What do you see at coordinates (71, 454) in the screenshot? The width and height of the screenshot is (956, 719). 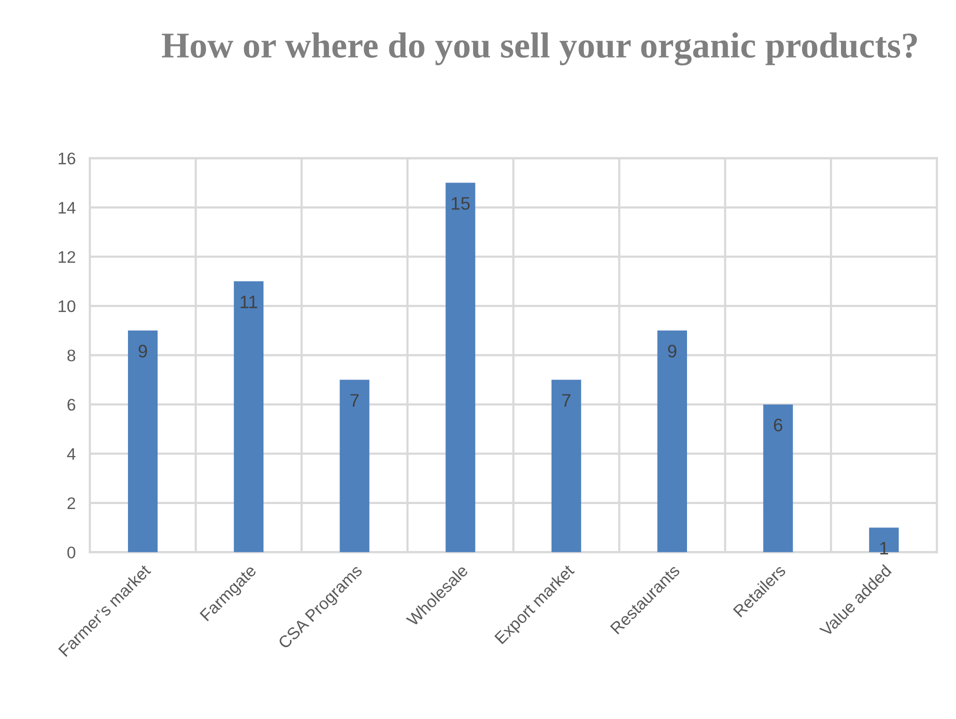 I see `y-tick-label: 4` at bounding box center [71, 454].